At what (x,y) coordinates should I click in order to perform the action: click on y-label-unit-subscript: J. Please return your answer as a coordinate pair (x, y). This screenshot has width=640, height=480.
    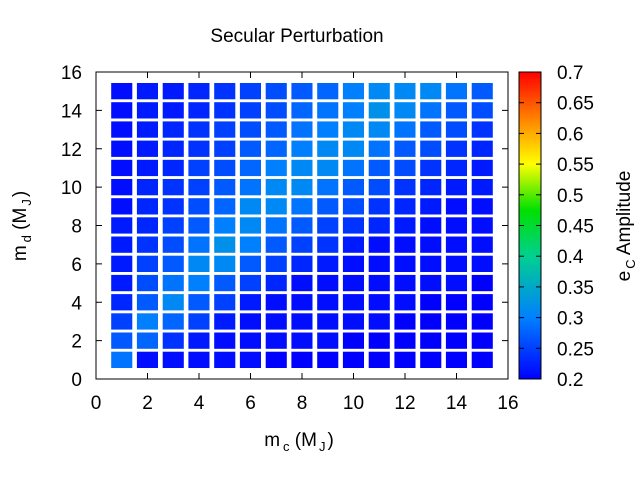
    Looking at the image, I should click on (26, 202).